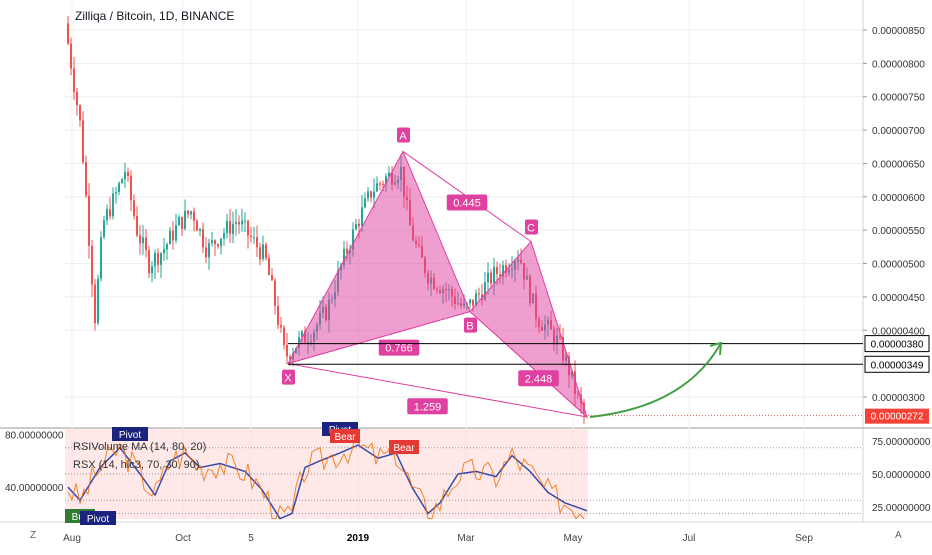 The image size is (932, 555). What do you see at coordinates (898, 298) in the screenshot?
I see `y-tick-label: 0.00000450` at bounding box center [898, 298].